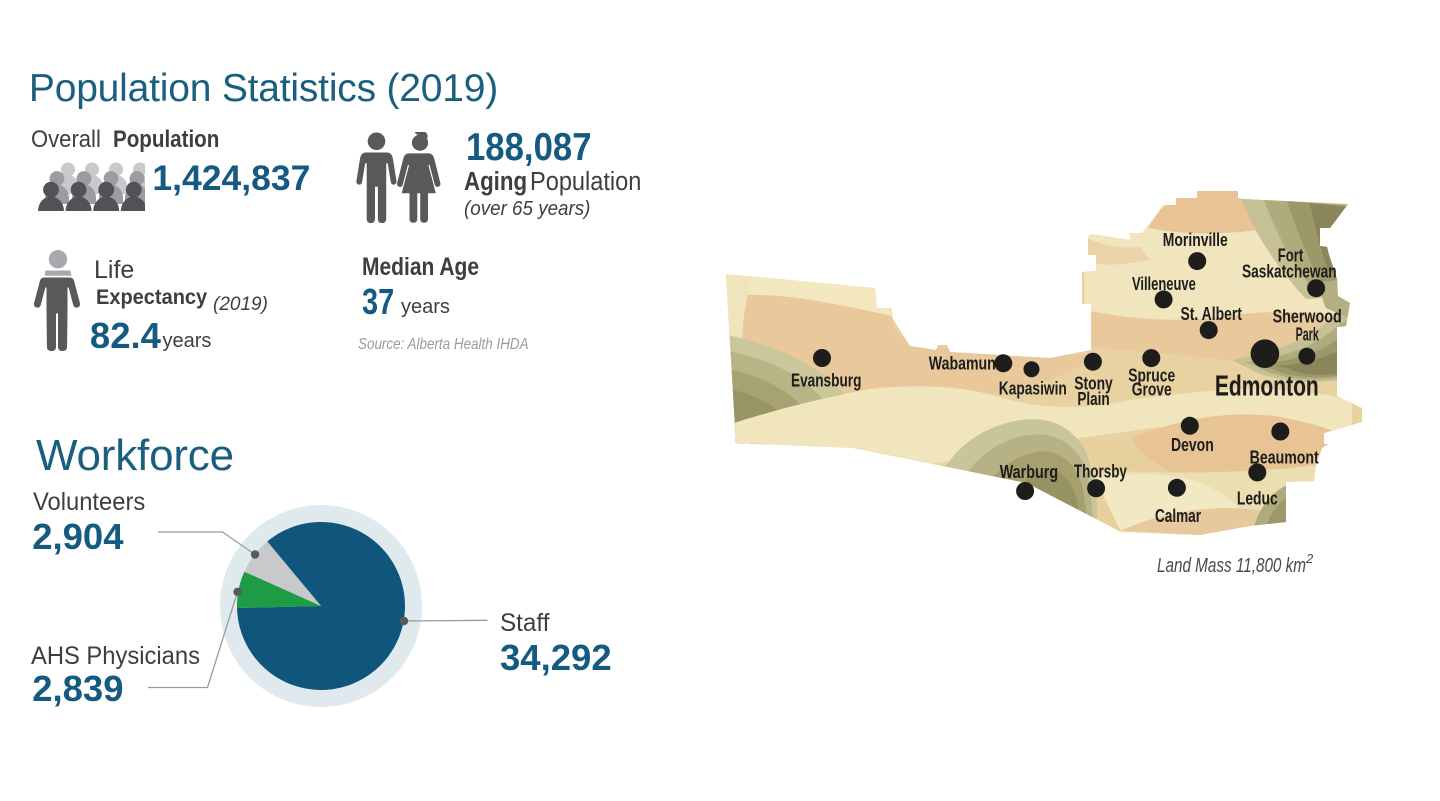 The width and height of the screenshot is (1440, 801). What do you see at coordinates (1192, 444) in the screenshot?
I see `svg-text: Devon` at bounding box center [1192, 444].